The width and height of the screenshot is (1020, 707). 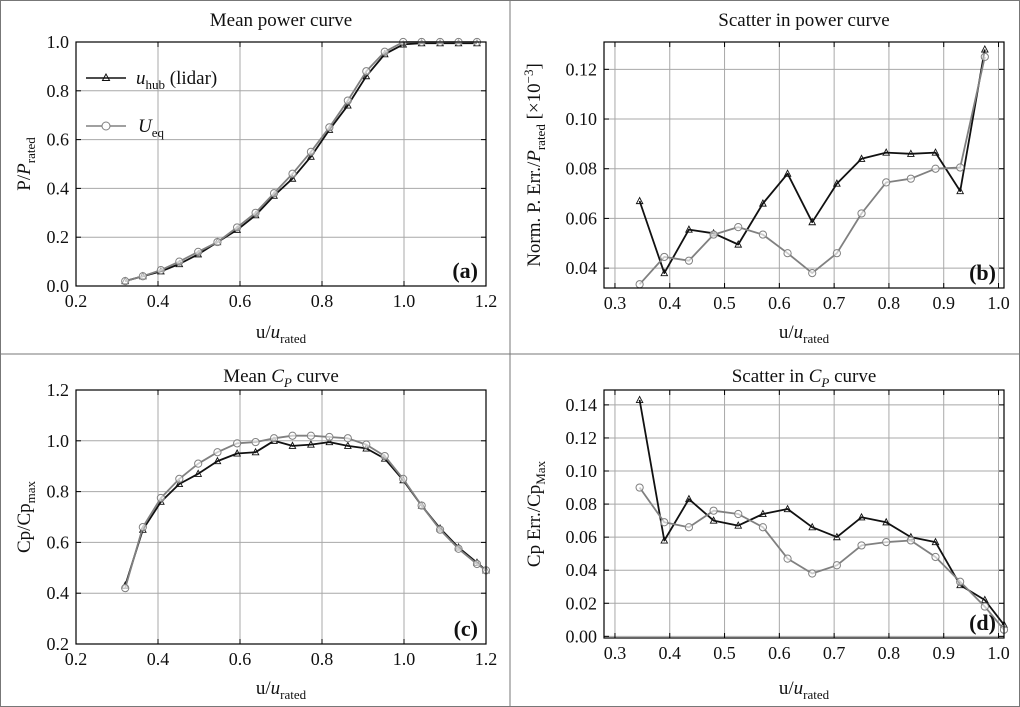 What do you see at coordinates (804, 334) in the screenshot?
I see `x-axis-label-b: u/urated` at bounding box center [804, 334].